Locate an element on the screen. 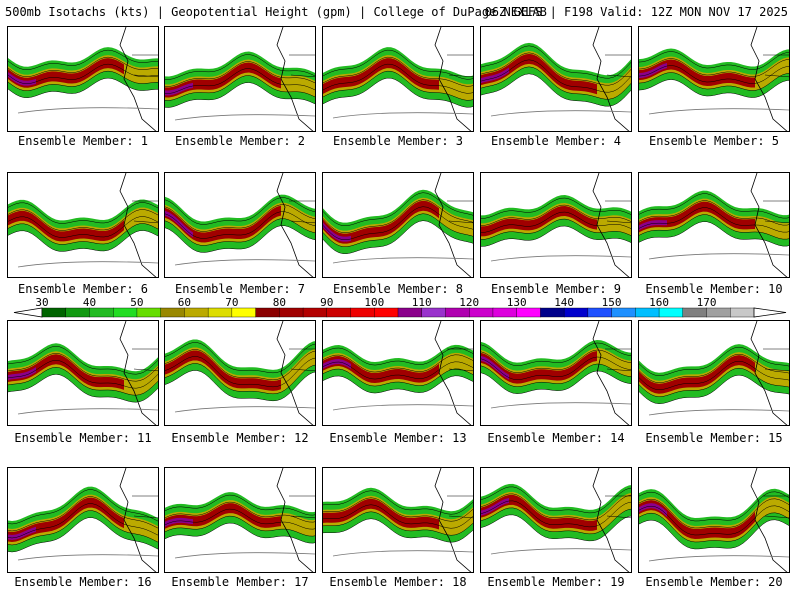 This screenshot has height=600, width=800. ensemble-member-label: Ensemble Member: 6 is located at coordinates (83, 289).